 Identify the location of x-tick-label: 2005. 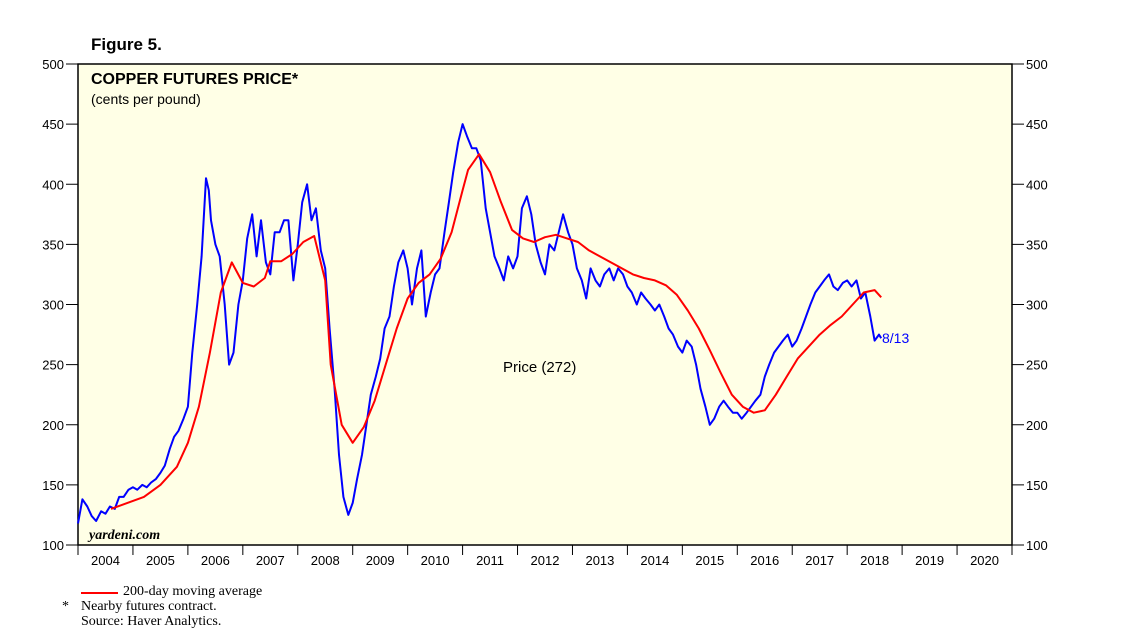
(160, 560).